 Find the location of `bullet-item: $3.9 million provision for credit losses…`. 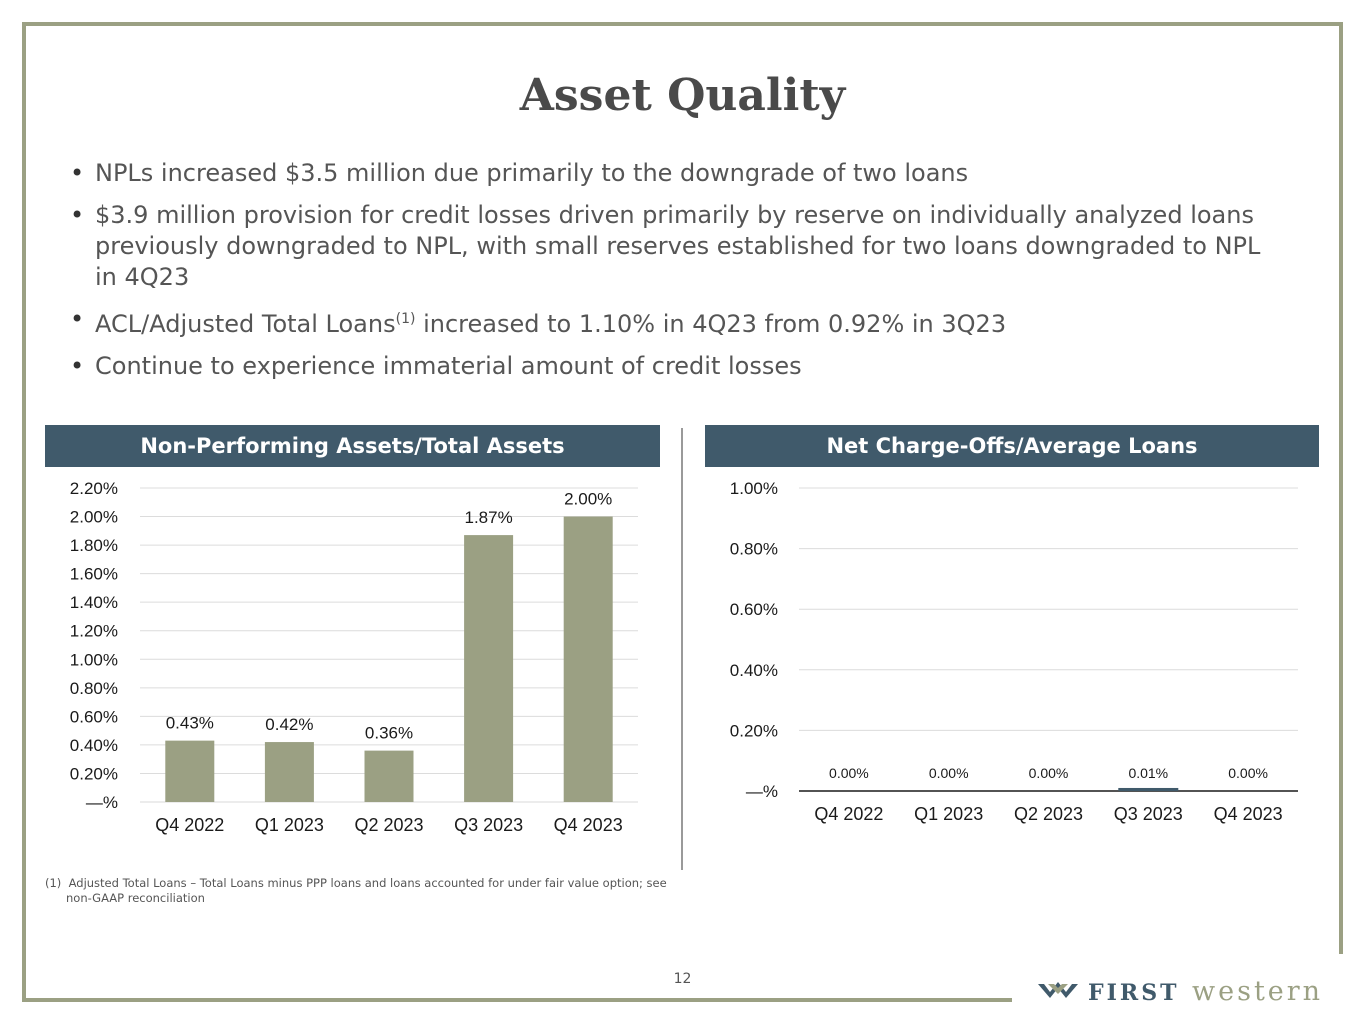

bullet-item: $3.9 million provision for credit losses… is located at coordinates (670, 246).